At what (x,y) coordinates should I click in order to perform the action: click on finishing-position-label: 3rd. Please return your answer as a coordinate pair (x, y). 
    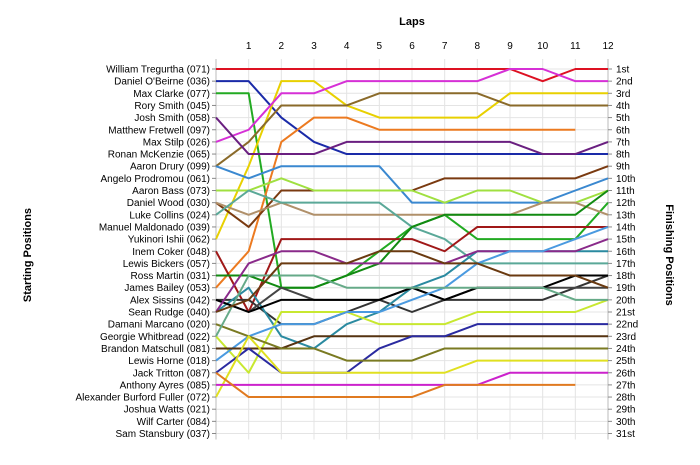
    Looking at the image, I should click on (623, 94).